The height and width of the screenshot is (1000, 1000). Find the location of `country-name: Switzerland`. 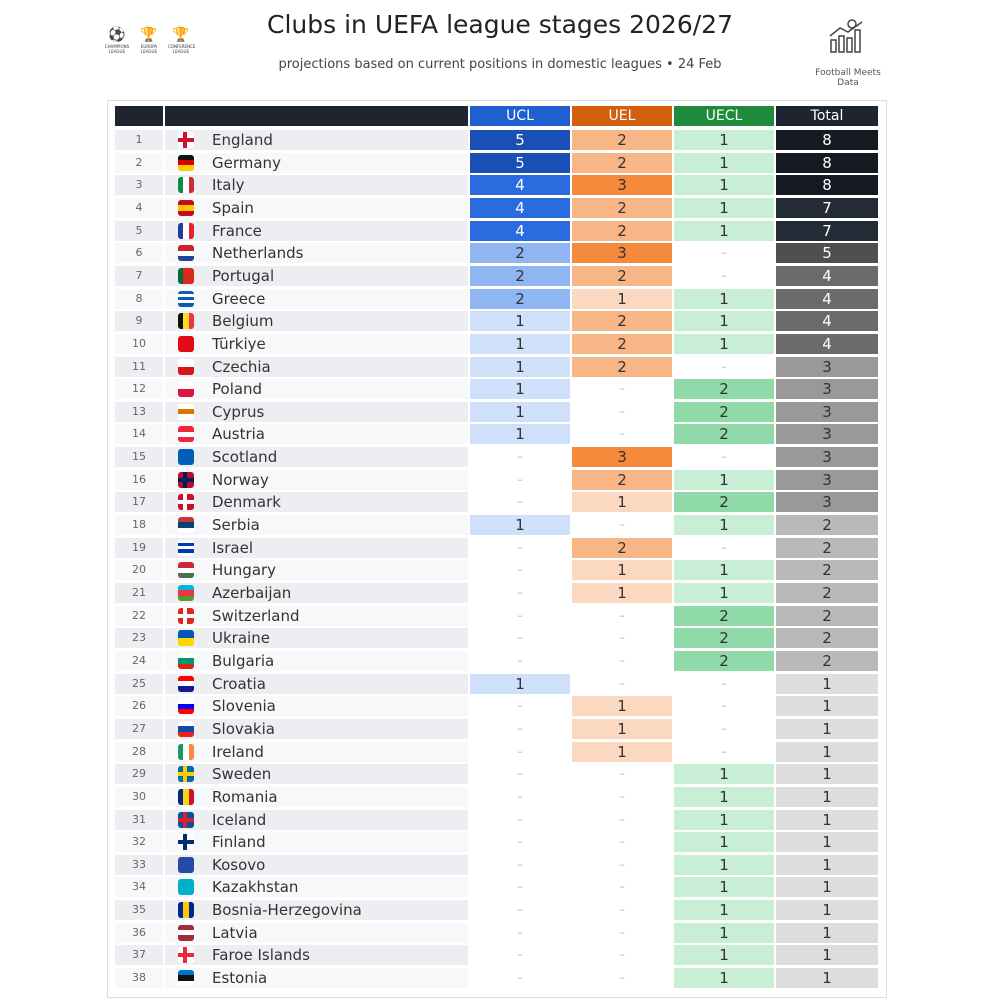

country-name: Switzerland is located at coordinates (256, 615).